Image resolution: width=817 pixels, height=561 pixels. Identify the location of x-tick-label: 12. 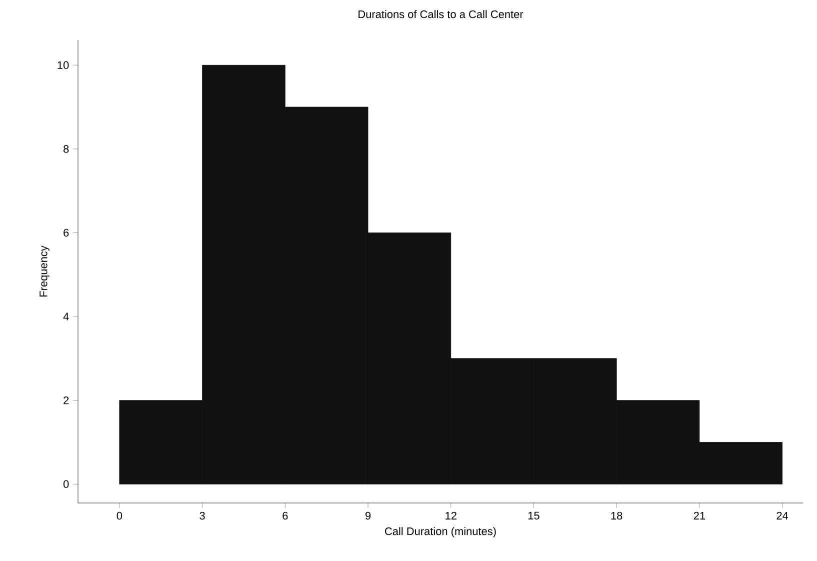
(451, 516).